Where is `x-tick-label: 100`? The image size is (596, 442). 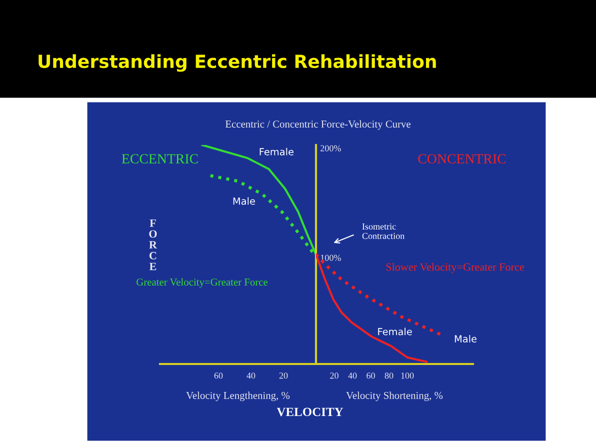
x-tick-label: 100 is located at coordinates (407, 375).